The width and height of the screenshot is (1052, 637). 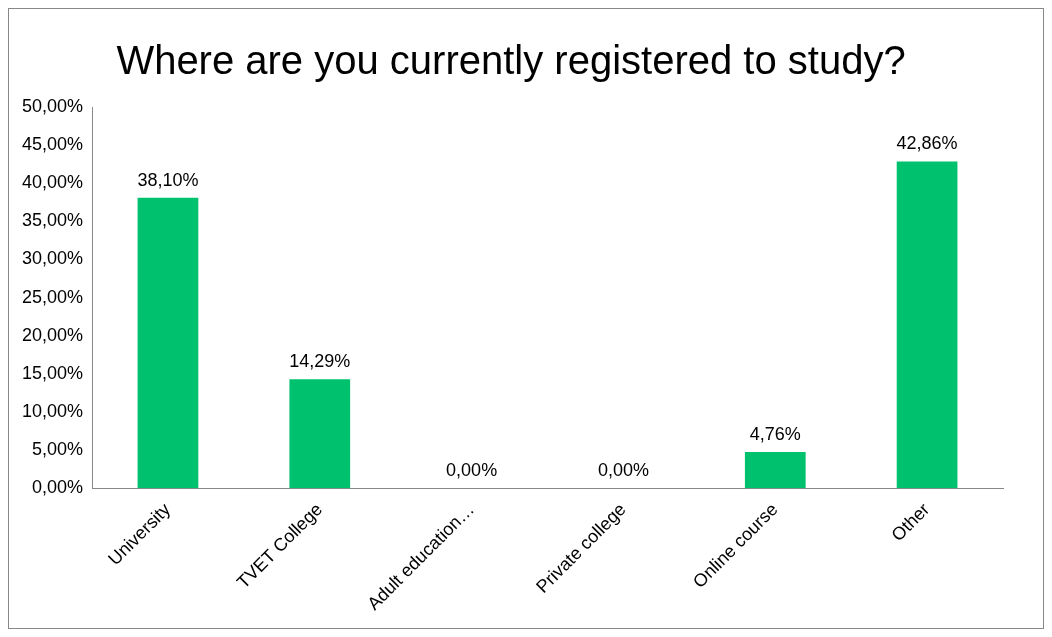 I want to click on y-tick-label: 45,00%, so click(x=52, y=144).